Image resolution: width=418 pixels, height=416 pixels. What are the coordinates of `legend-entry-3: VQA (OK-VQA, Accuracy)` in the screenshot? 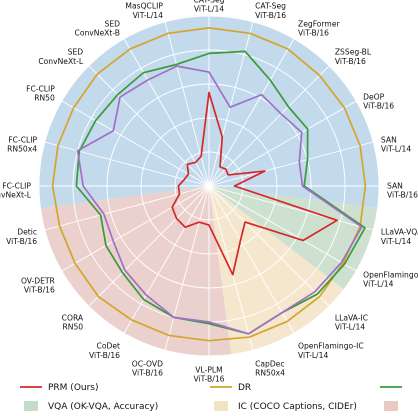 It's located at (91, 406).